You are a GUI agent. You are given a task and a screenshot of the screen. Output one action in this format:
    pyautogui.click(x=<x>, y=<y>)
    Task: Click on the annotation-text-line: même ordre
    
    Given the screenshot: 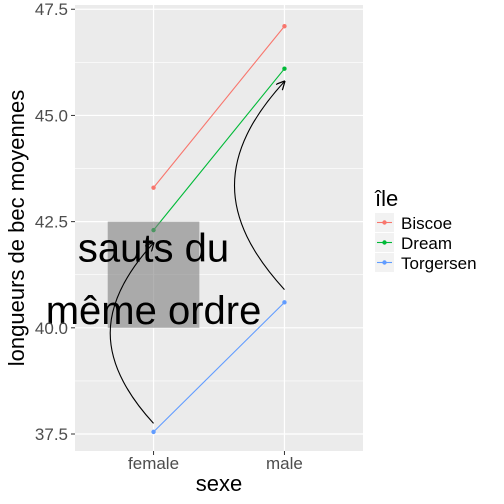 What is the action you would take?
    pyautogui.click(x=154, y=311)
    